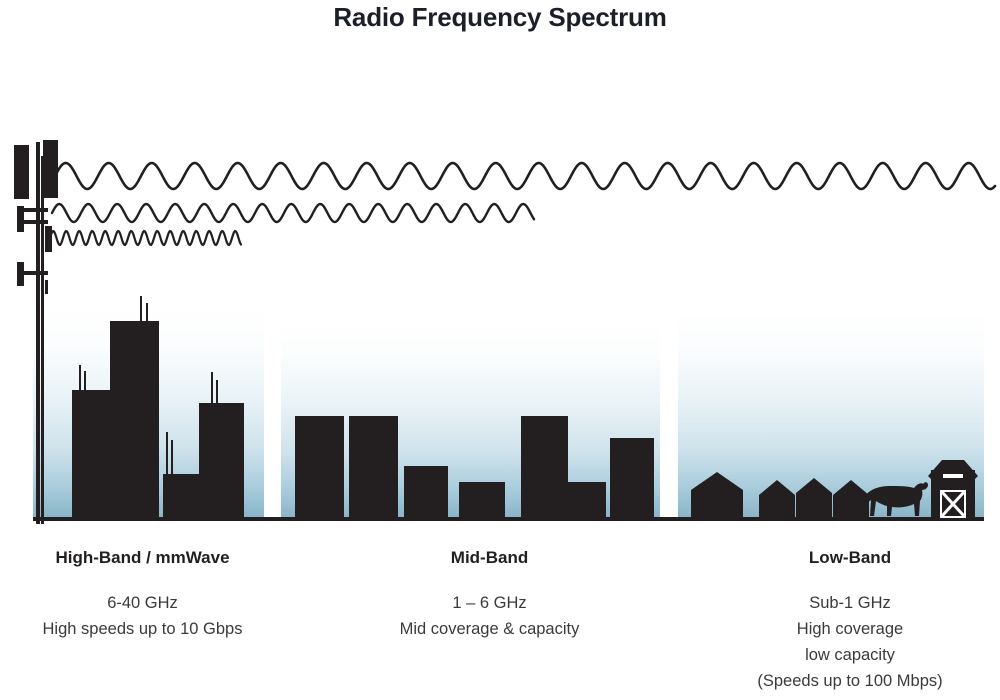  Describe the element at coordinates (489, 603) in the screenshot. I see `caption-line-mid-band-1: 1 – 6 GHz` at that location.